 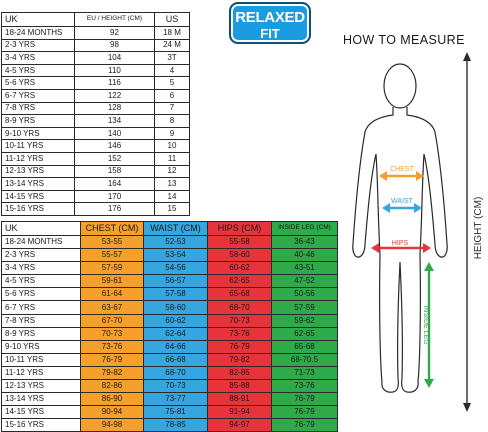 I want to click on size-uk-cell: 4-5 YRS, so click(x=38, y=70).